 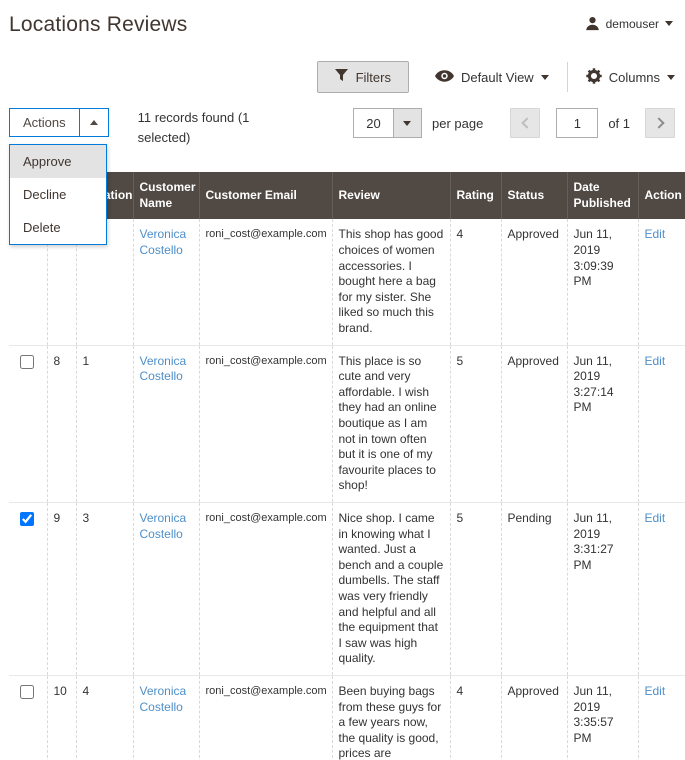 I want to click on header-customer-email: Customer Email, so click(x=265, y=196).